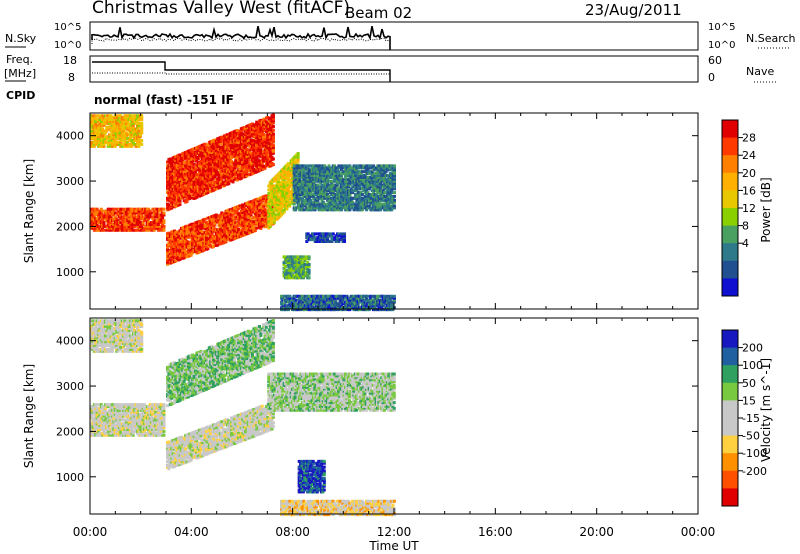 The image size is (800, 554). I want to click on nsky-panel-frame, so click(394, 36).